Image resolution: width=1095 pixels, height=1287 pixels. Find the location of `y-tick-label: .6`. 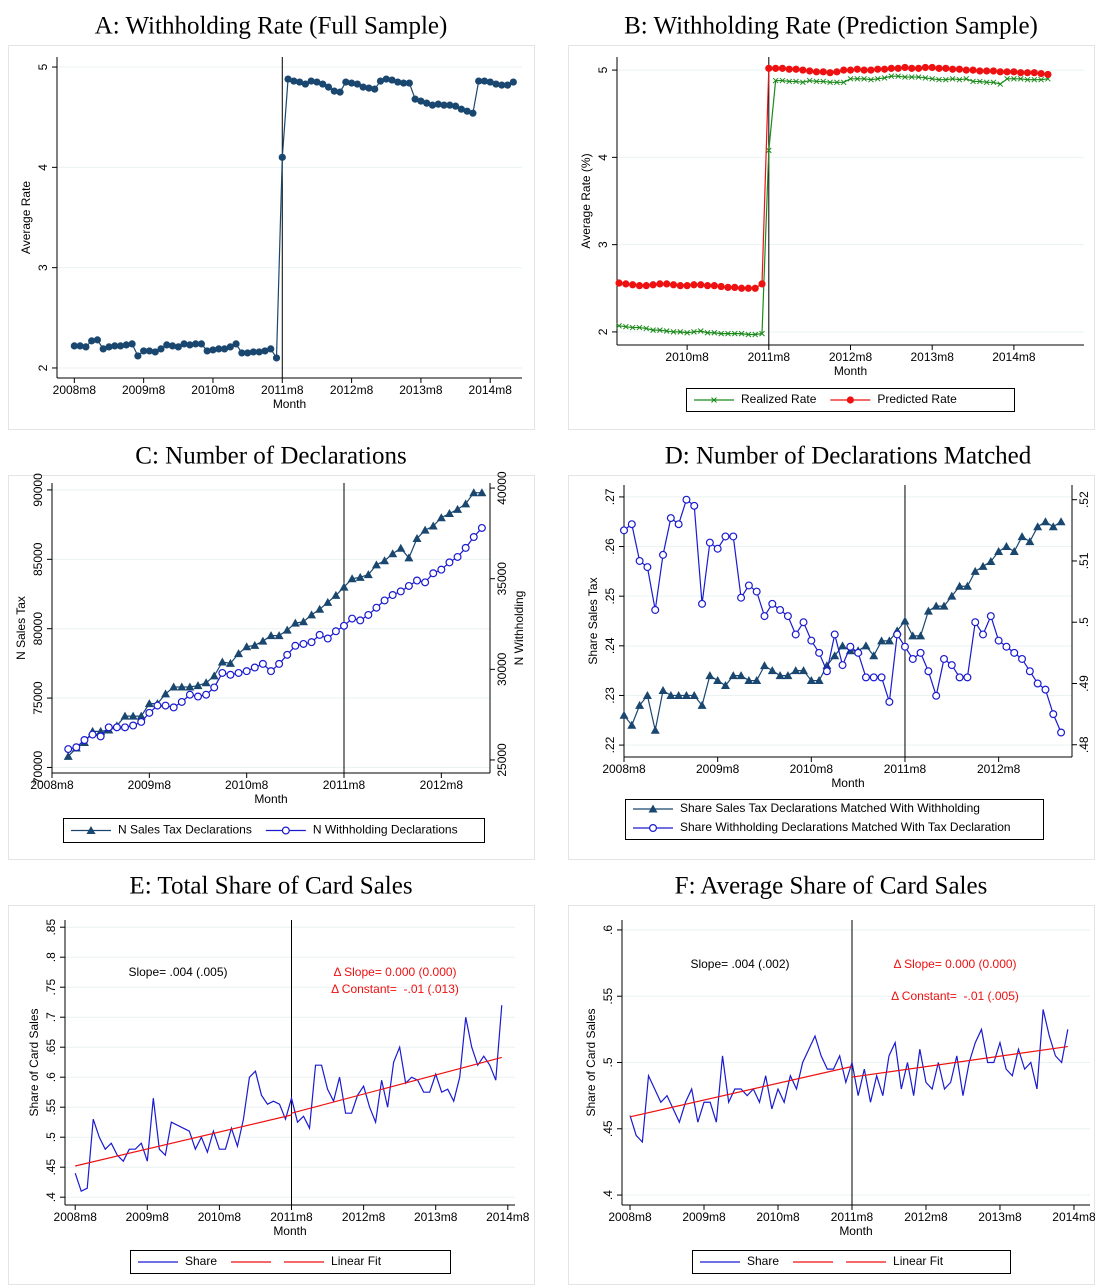

y-tick-label: .6 is located at coordinates (51, 1077).